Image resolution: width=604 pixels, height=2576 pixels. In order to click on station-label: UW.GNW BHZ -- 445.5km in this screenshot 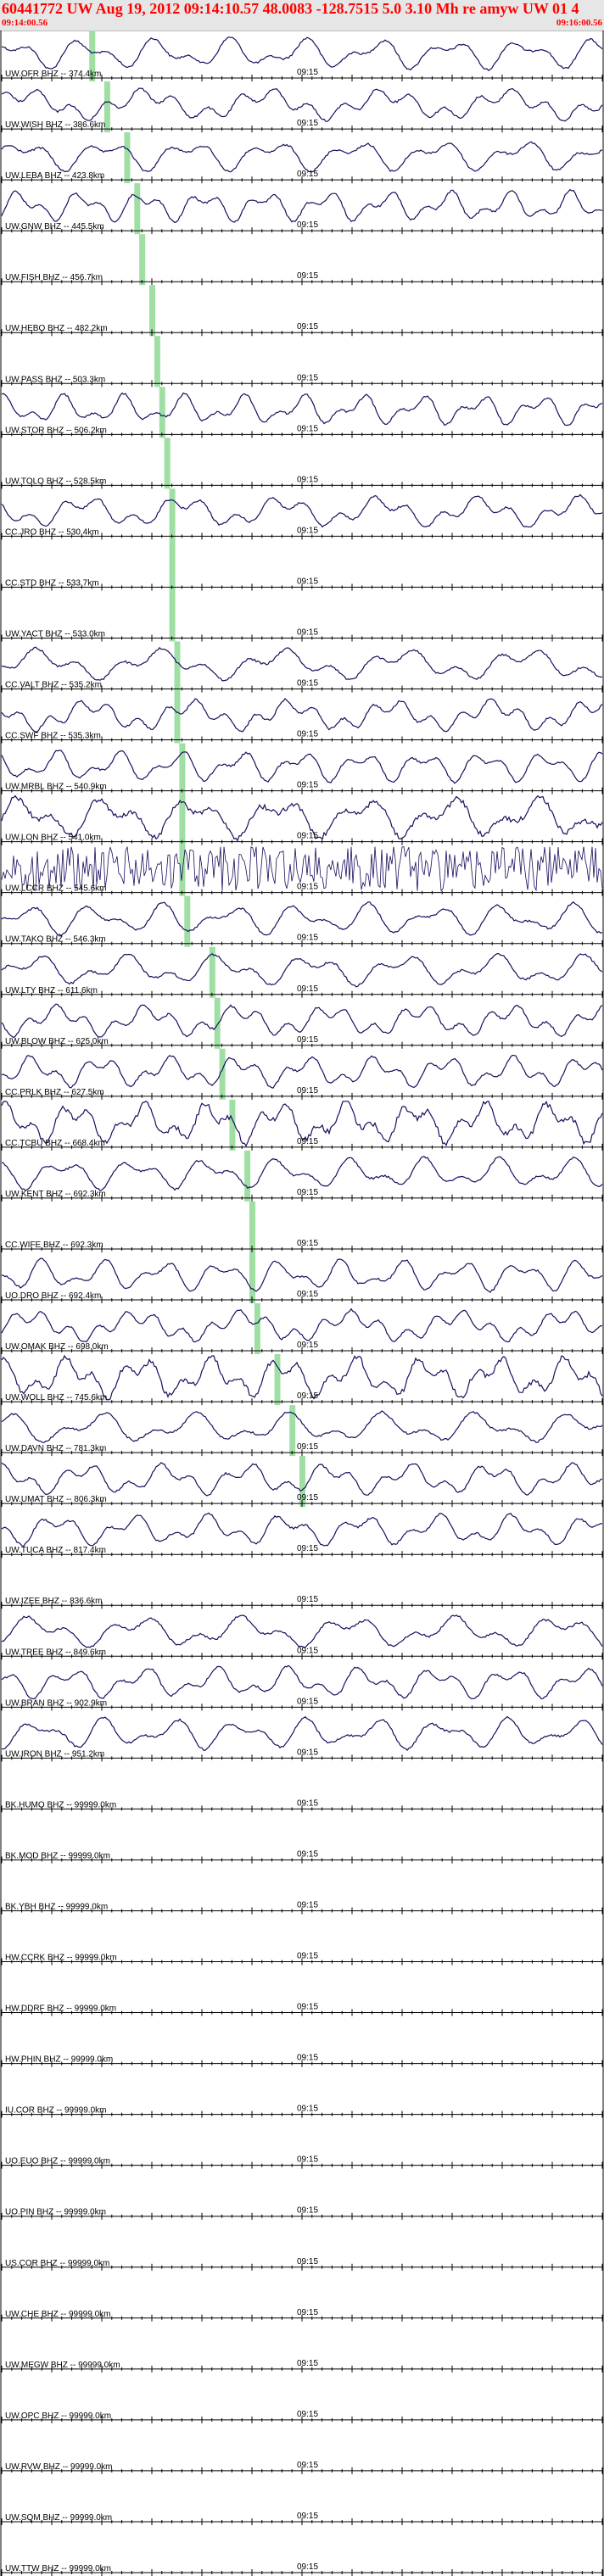, I will do `click(55, 227)`.